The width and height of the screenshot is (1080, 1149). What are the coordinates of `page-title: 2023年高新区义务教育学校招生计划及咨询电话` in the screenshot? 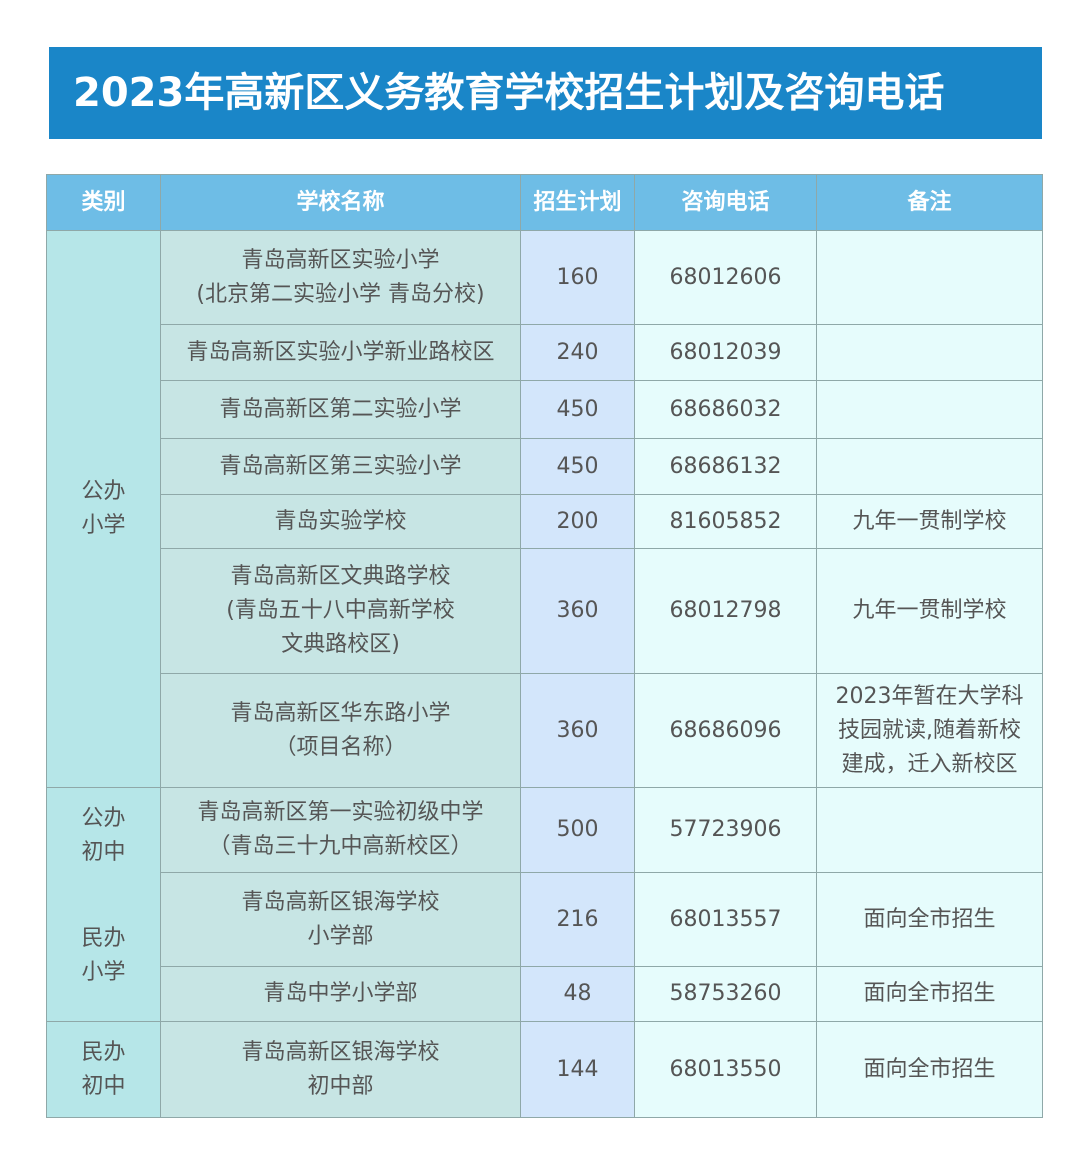 It's located at (545, 93).